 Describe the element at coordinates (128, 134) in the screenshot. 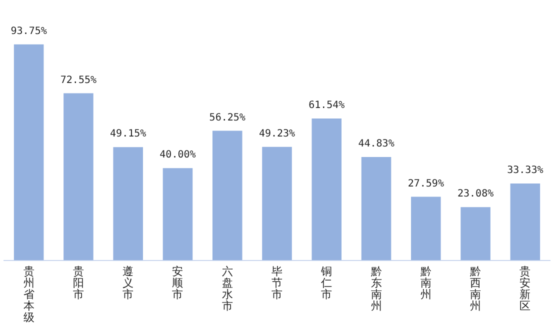

I see `data-label: 49.15%` at that location.